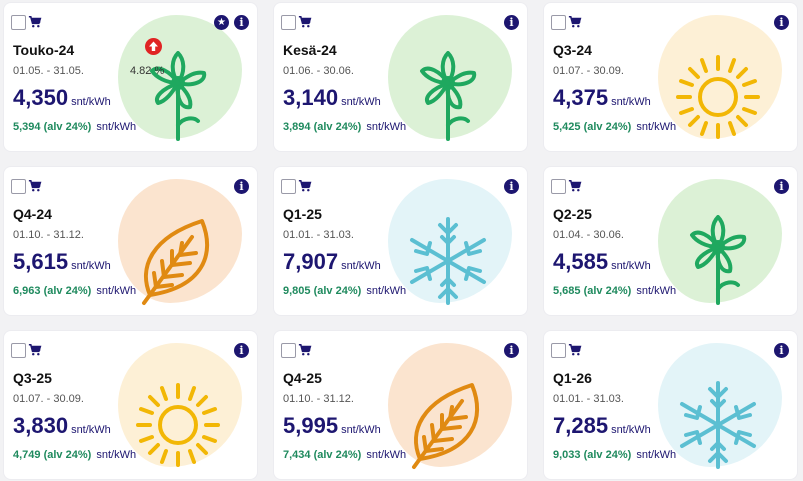 Image resolution: width=803 pixels, height=481 pixels. I want to click on vat-price-value: 6,963 (alv 24%), so click(52, 291).